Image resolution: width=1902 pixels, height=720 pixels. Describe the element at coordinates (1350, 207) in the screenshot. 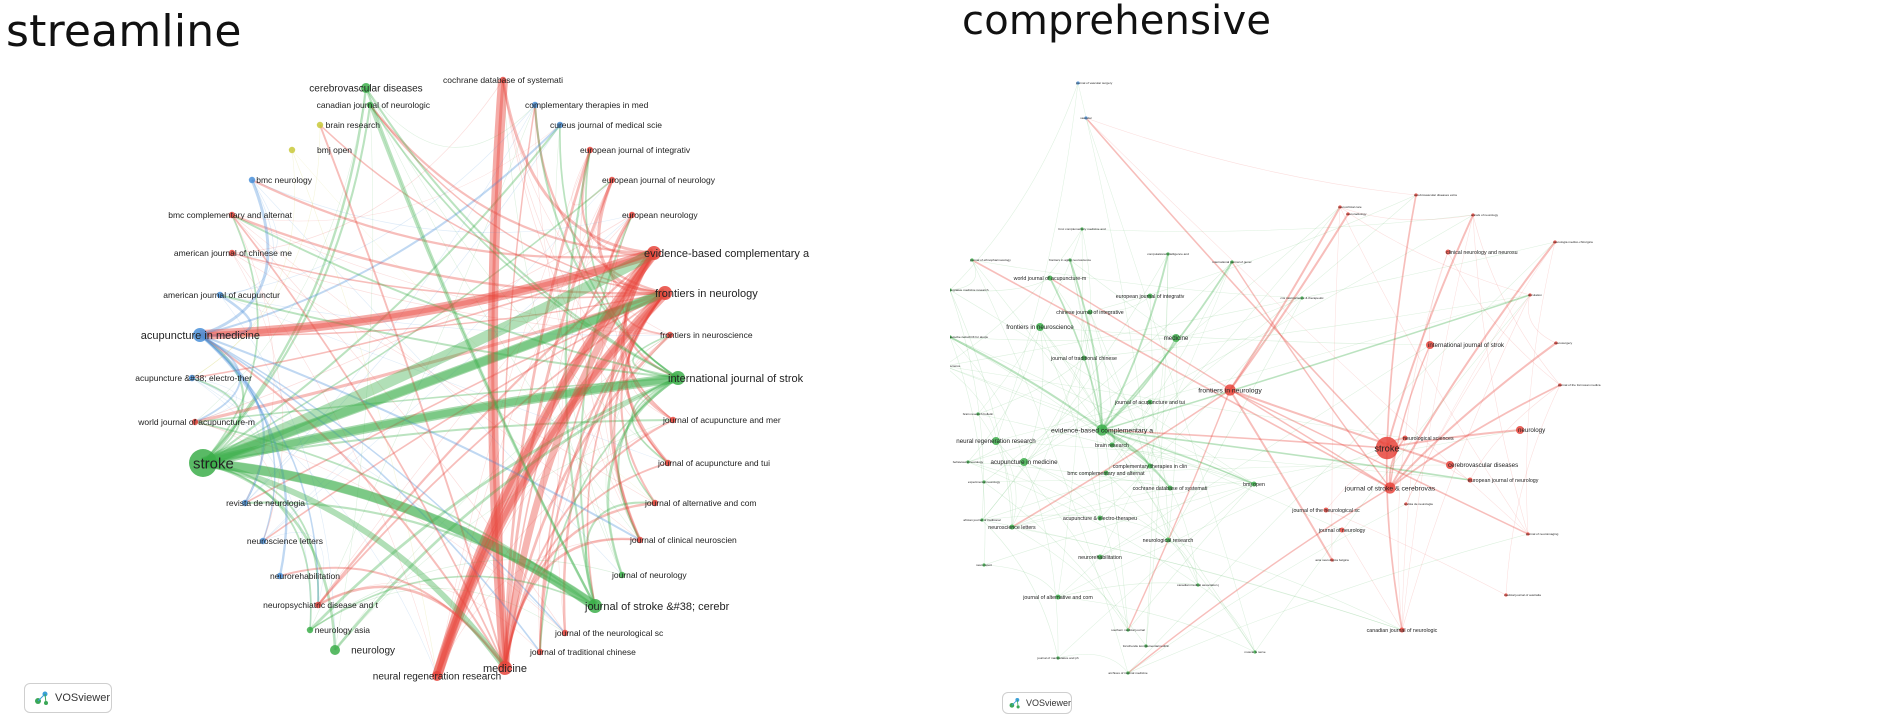

I see `network-node: neurocritical care` at that location.